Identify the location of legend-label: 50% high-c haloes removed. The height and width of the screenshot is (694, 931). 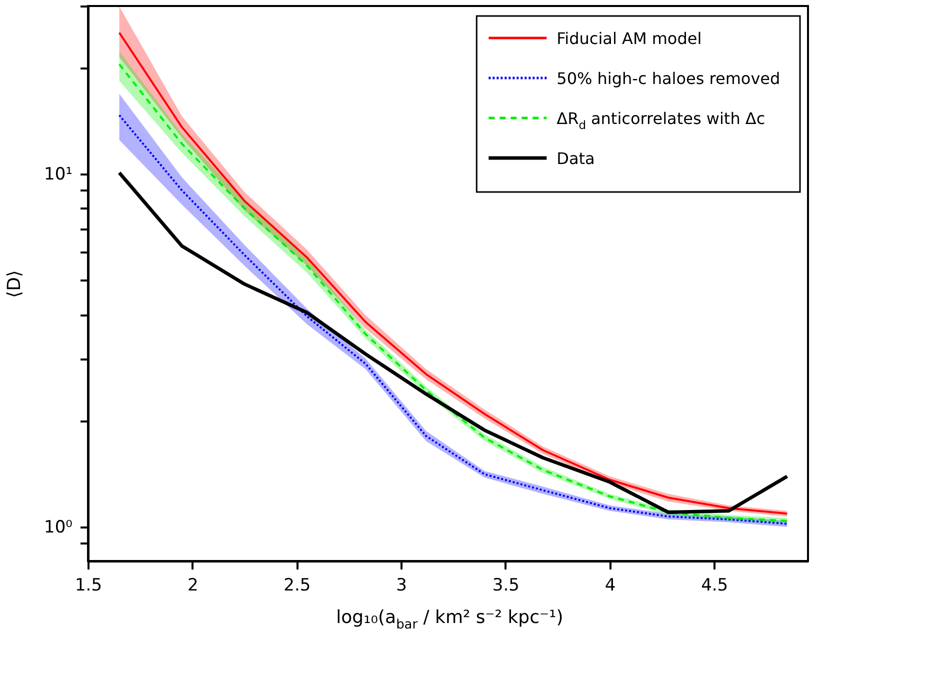
(668, 78).